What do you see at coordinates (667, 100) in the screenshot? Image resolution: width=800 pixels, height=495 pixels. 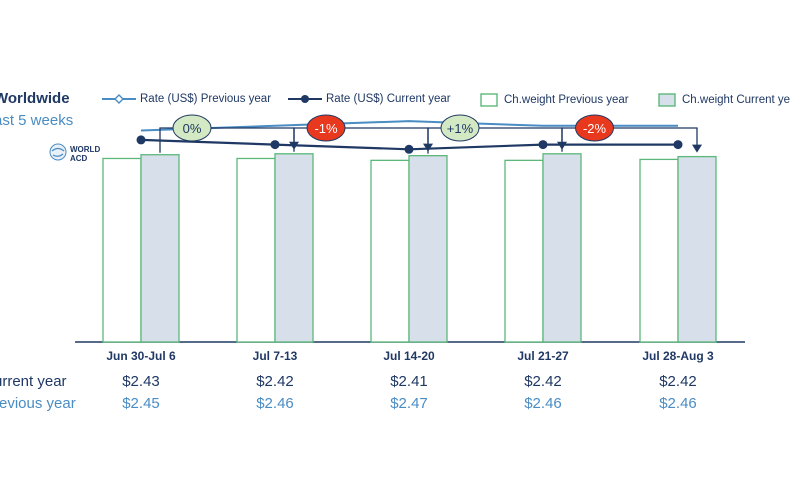 I see `filled-box-icon` at bounding box center [667, 100].